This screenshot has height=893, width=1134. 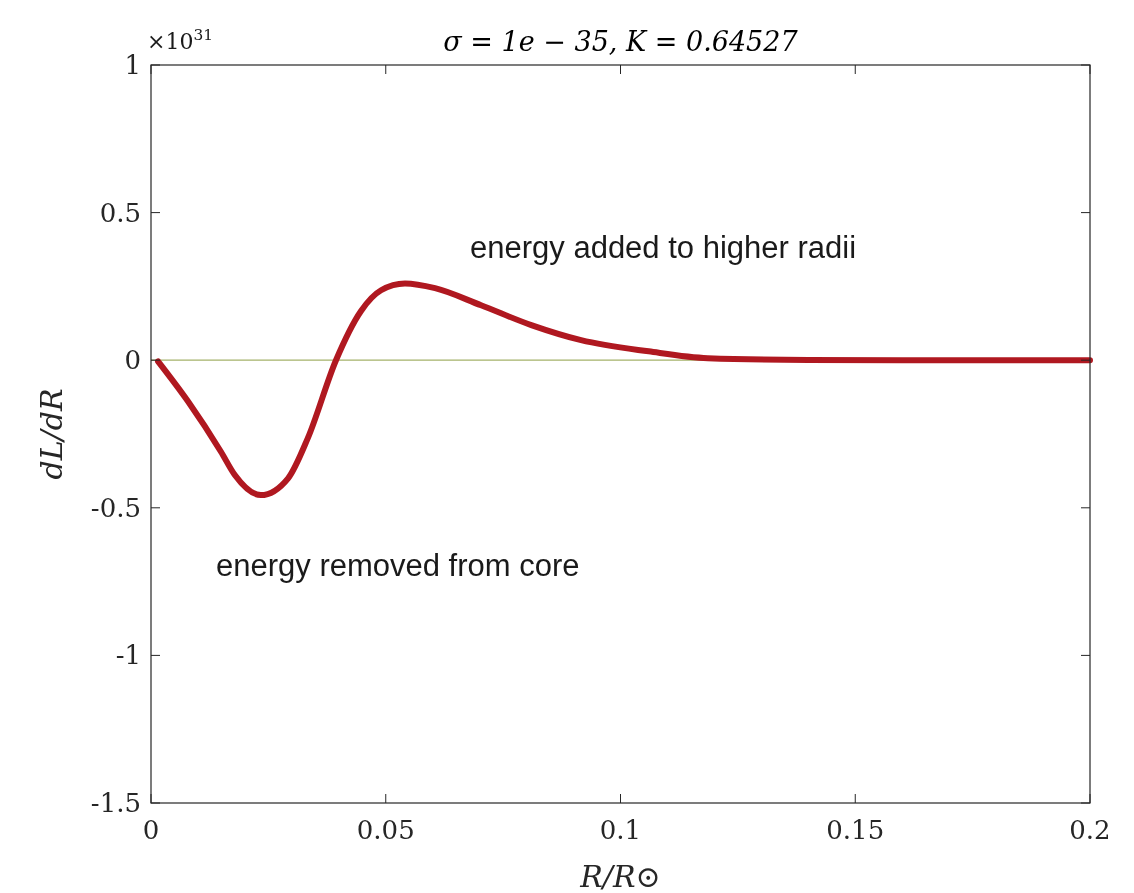 What do you see at coordinates (132, 360) in the screenshot?
I see `y-tick-label: 0` at bounding box center [132, 360].